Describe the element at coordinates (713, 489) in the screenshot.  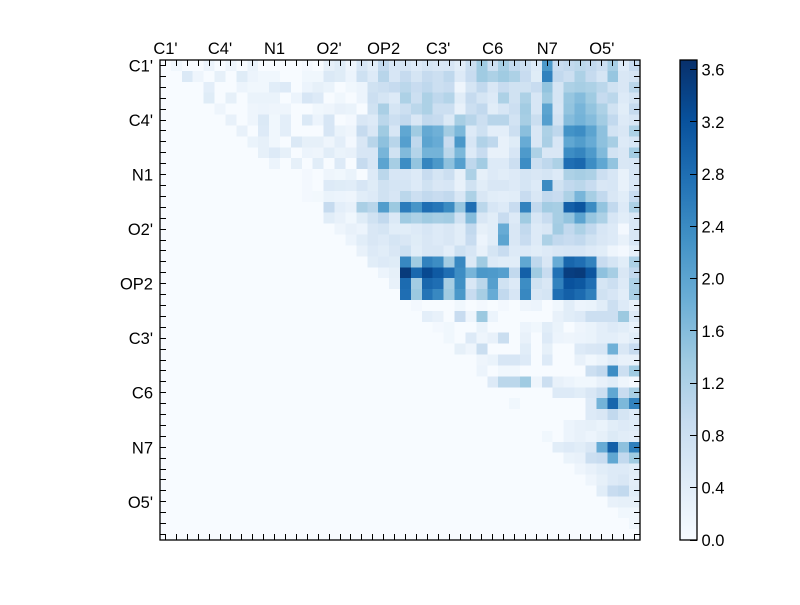
I see `svg-text: 0.4` at that location.